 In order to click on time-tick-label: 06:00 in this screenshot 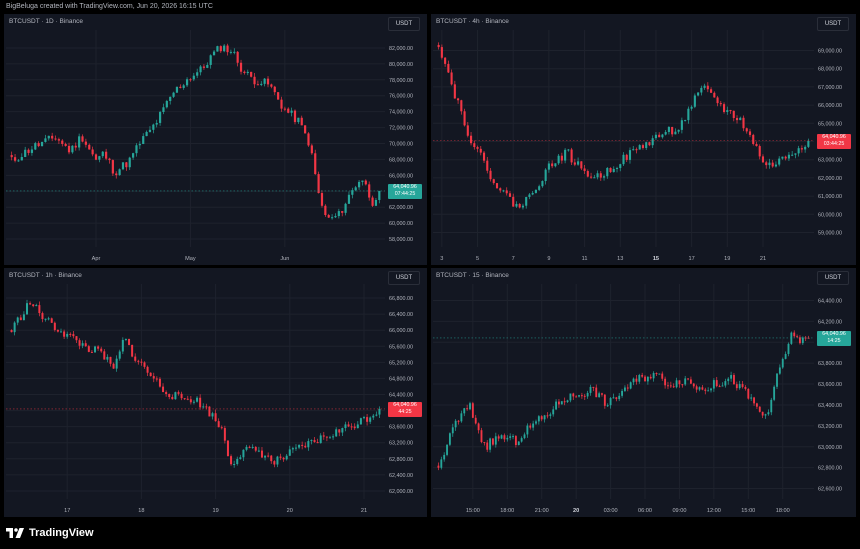, I will do `click(645, 511)`.